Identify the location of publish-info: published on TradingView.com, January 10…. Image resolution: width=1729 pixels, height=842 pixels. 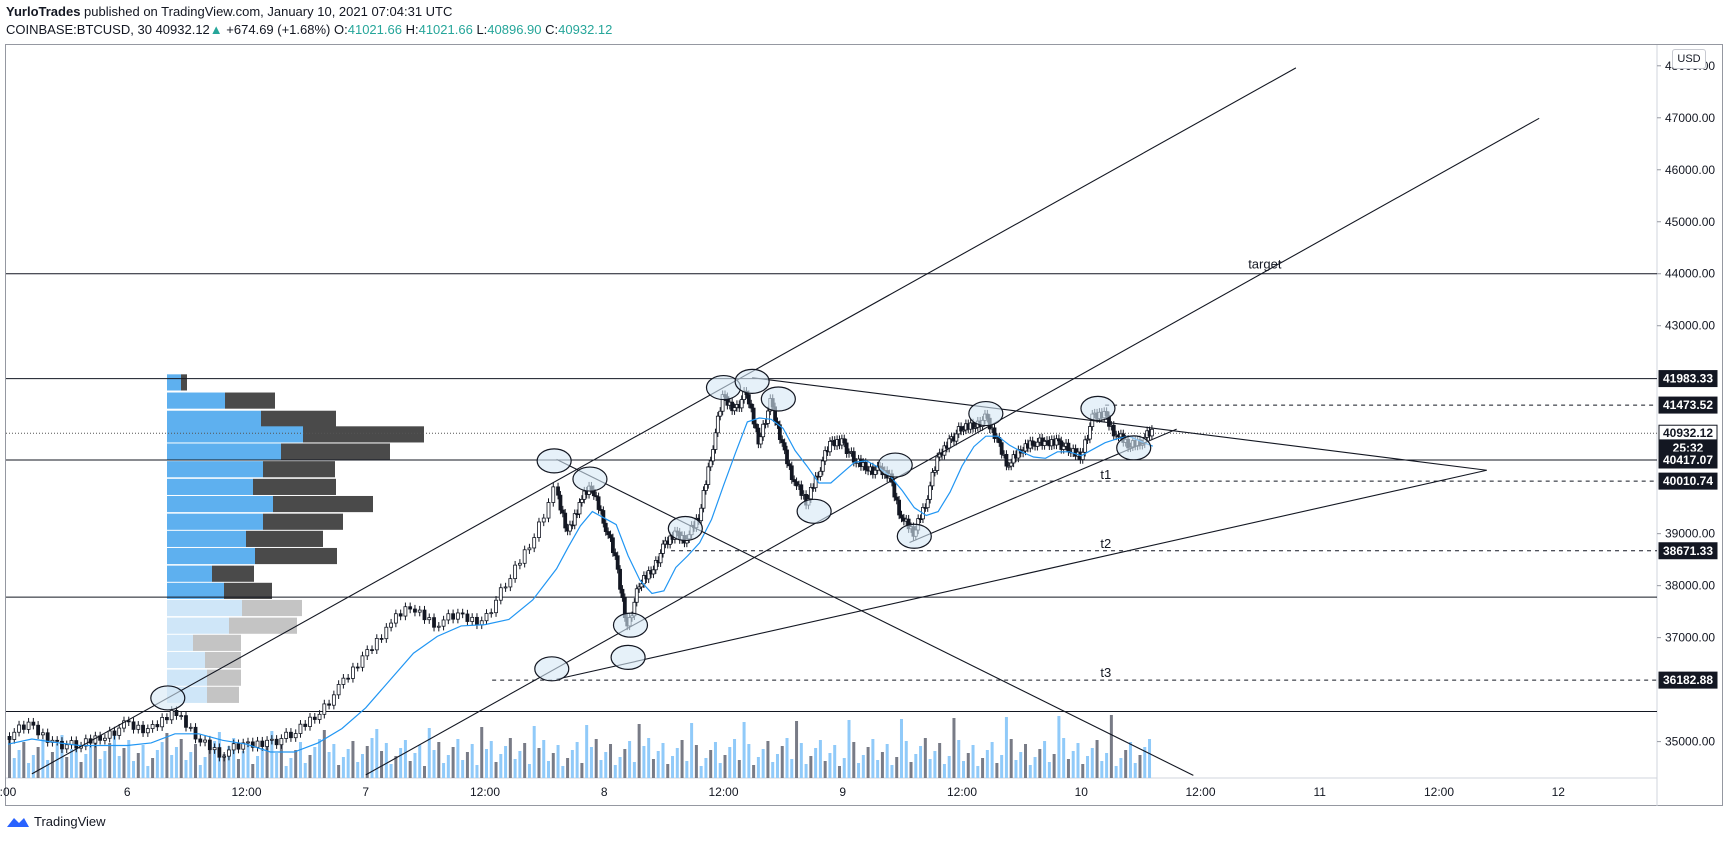
(268, 11).